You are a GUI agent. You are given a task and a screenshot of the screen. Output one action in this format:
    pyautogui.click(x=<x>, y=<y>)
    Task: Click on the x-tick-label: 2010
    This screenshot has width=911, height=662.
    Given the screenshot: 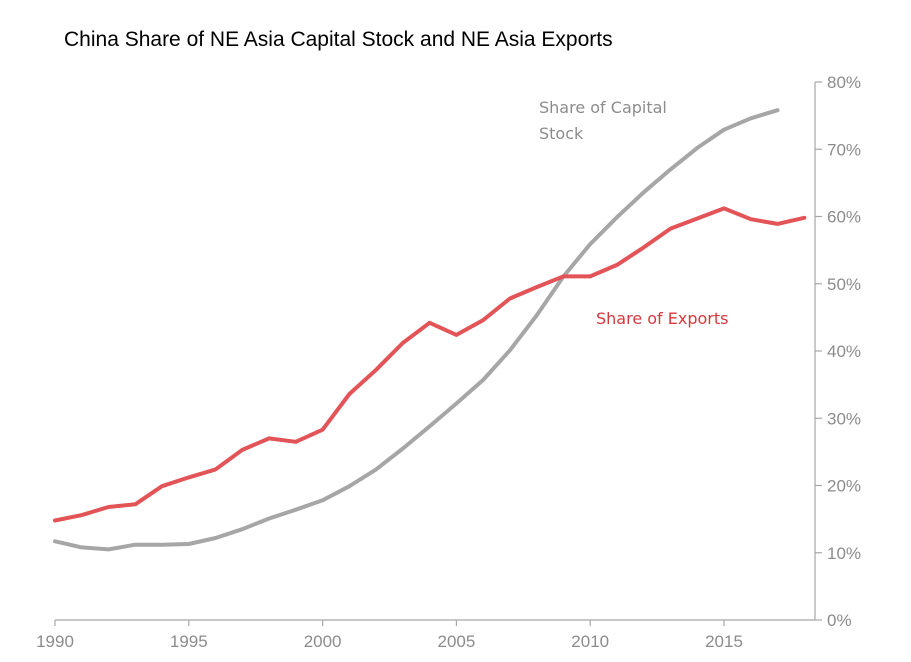 What is the action you would take?
    pyautogui.click(x=590, y=641)
    